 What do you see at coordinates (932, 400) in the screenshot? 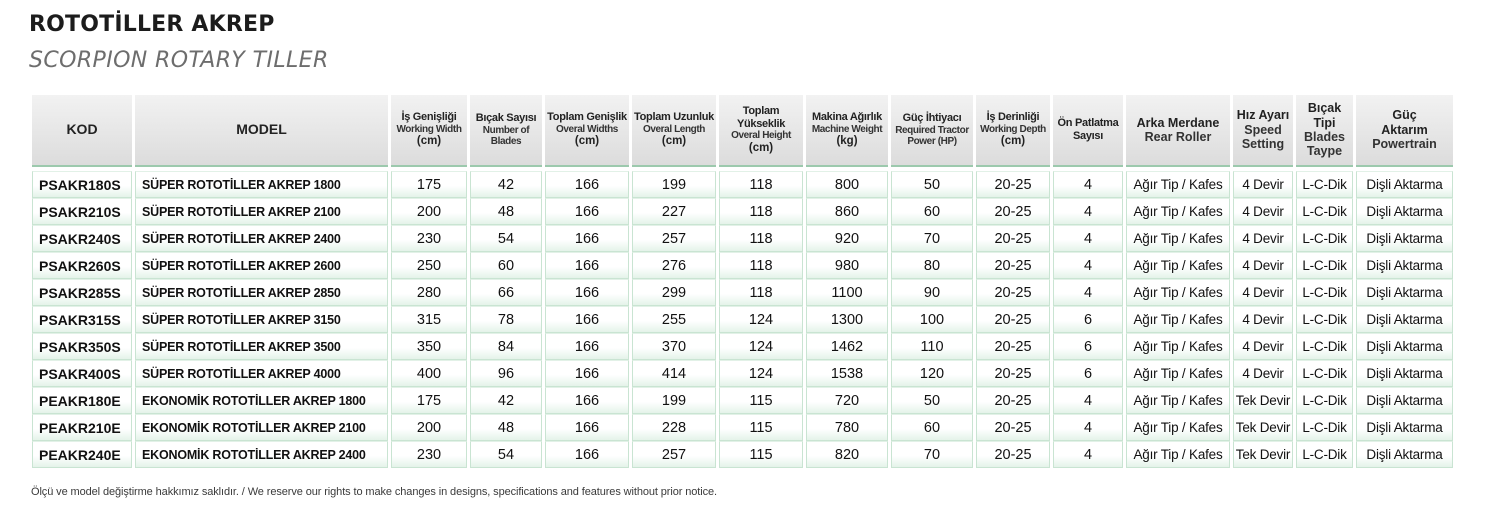
I see `cell-power: 50` at bounding box center [932, 400].